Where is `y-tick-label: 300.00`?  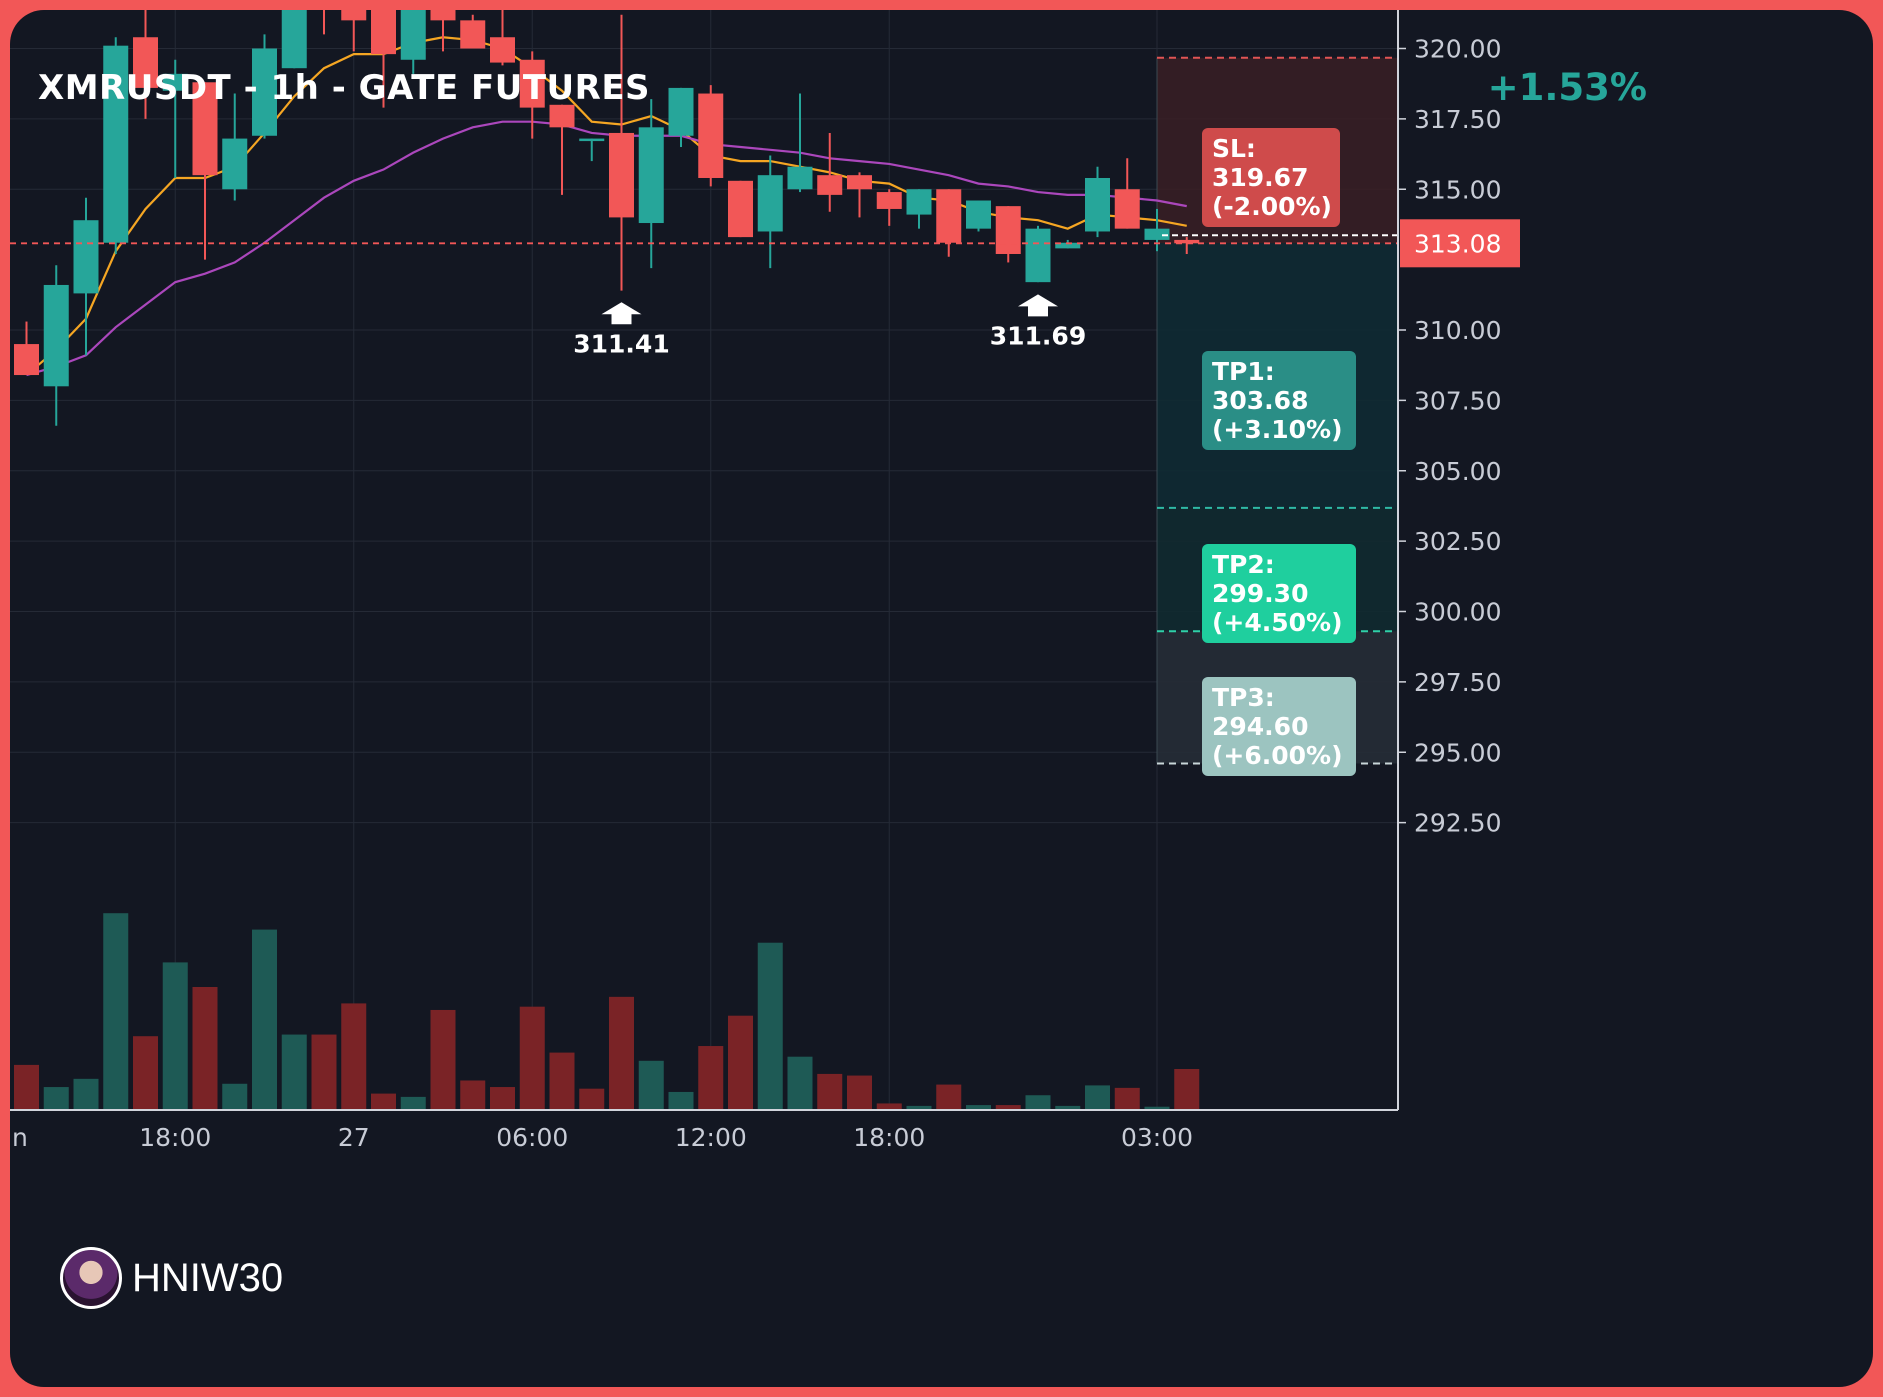 y-tick-label: 300.00 is located at coordinates (1457, 612).